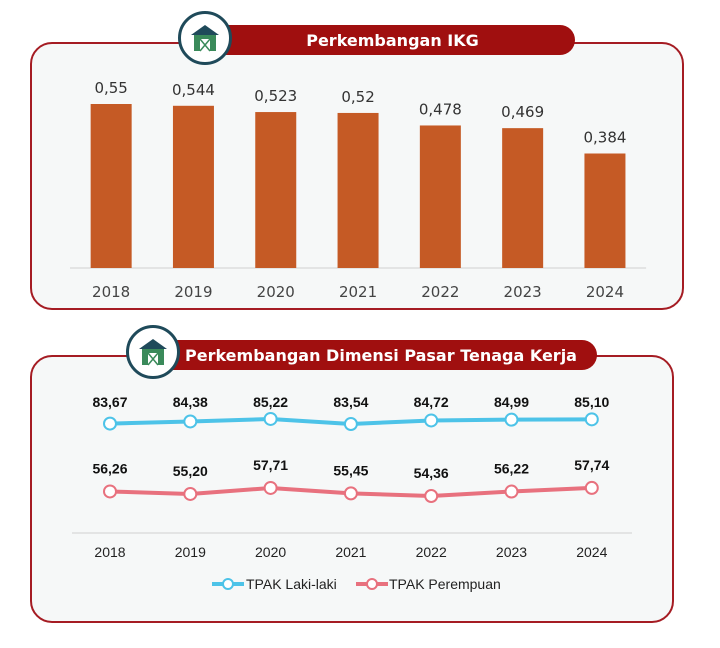 The width and height of the screenshot is (720, 648). I want to click on point-value-label: 83,54, so click(350, 402).